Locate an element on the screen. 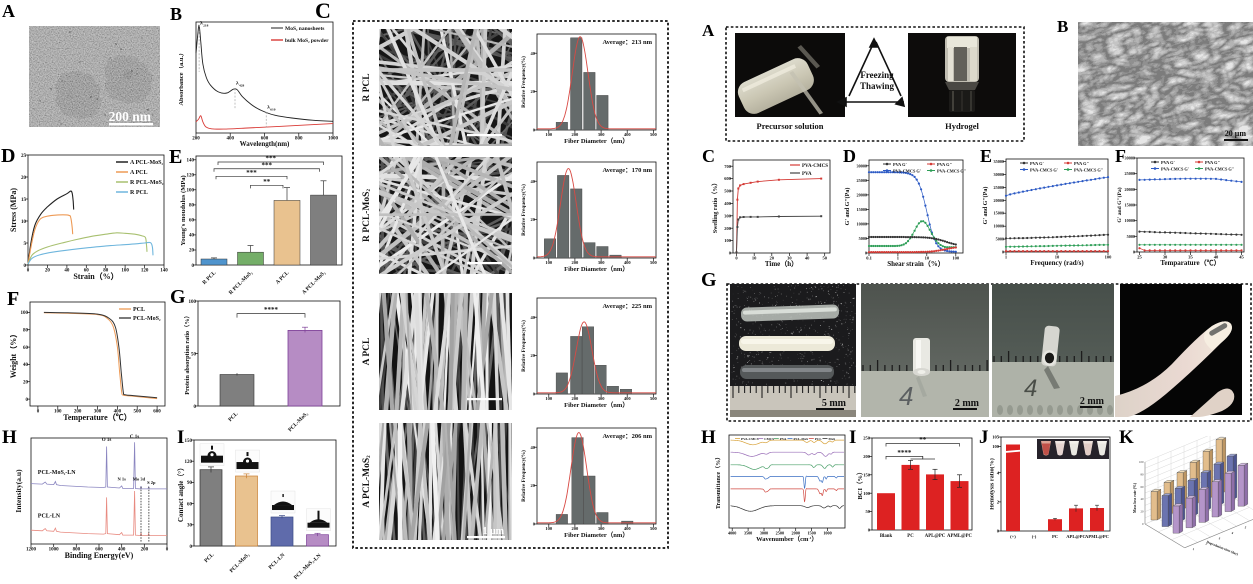 This screenshot has height=584, width=1253. svg-text: Temparature（℃） is located at coordinates (1190, 263).